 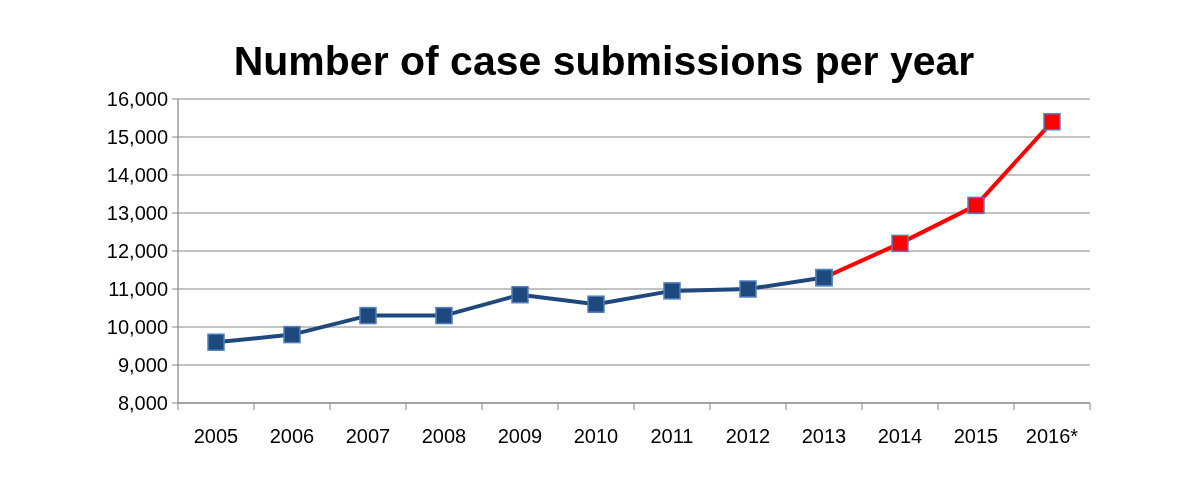 I want to click on y-tick-label: 14,000, so click(x=137, y=175).